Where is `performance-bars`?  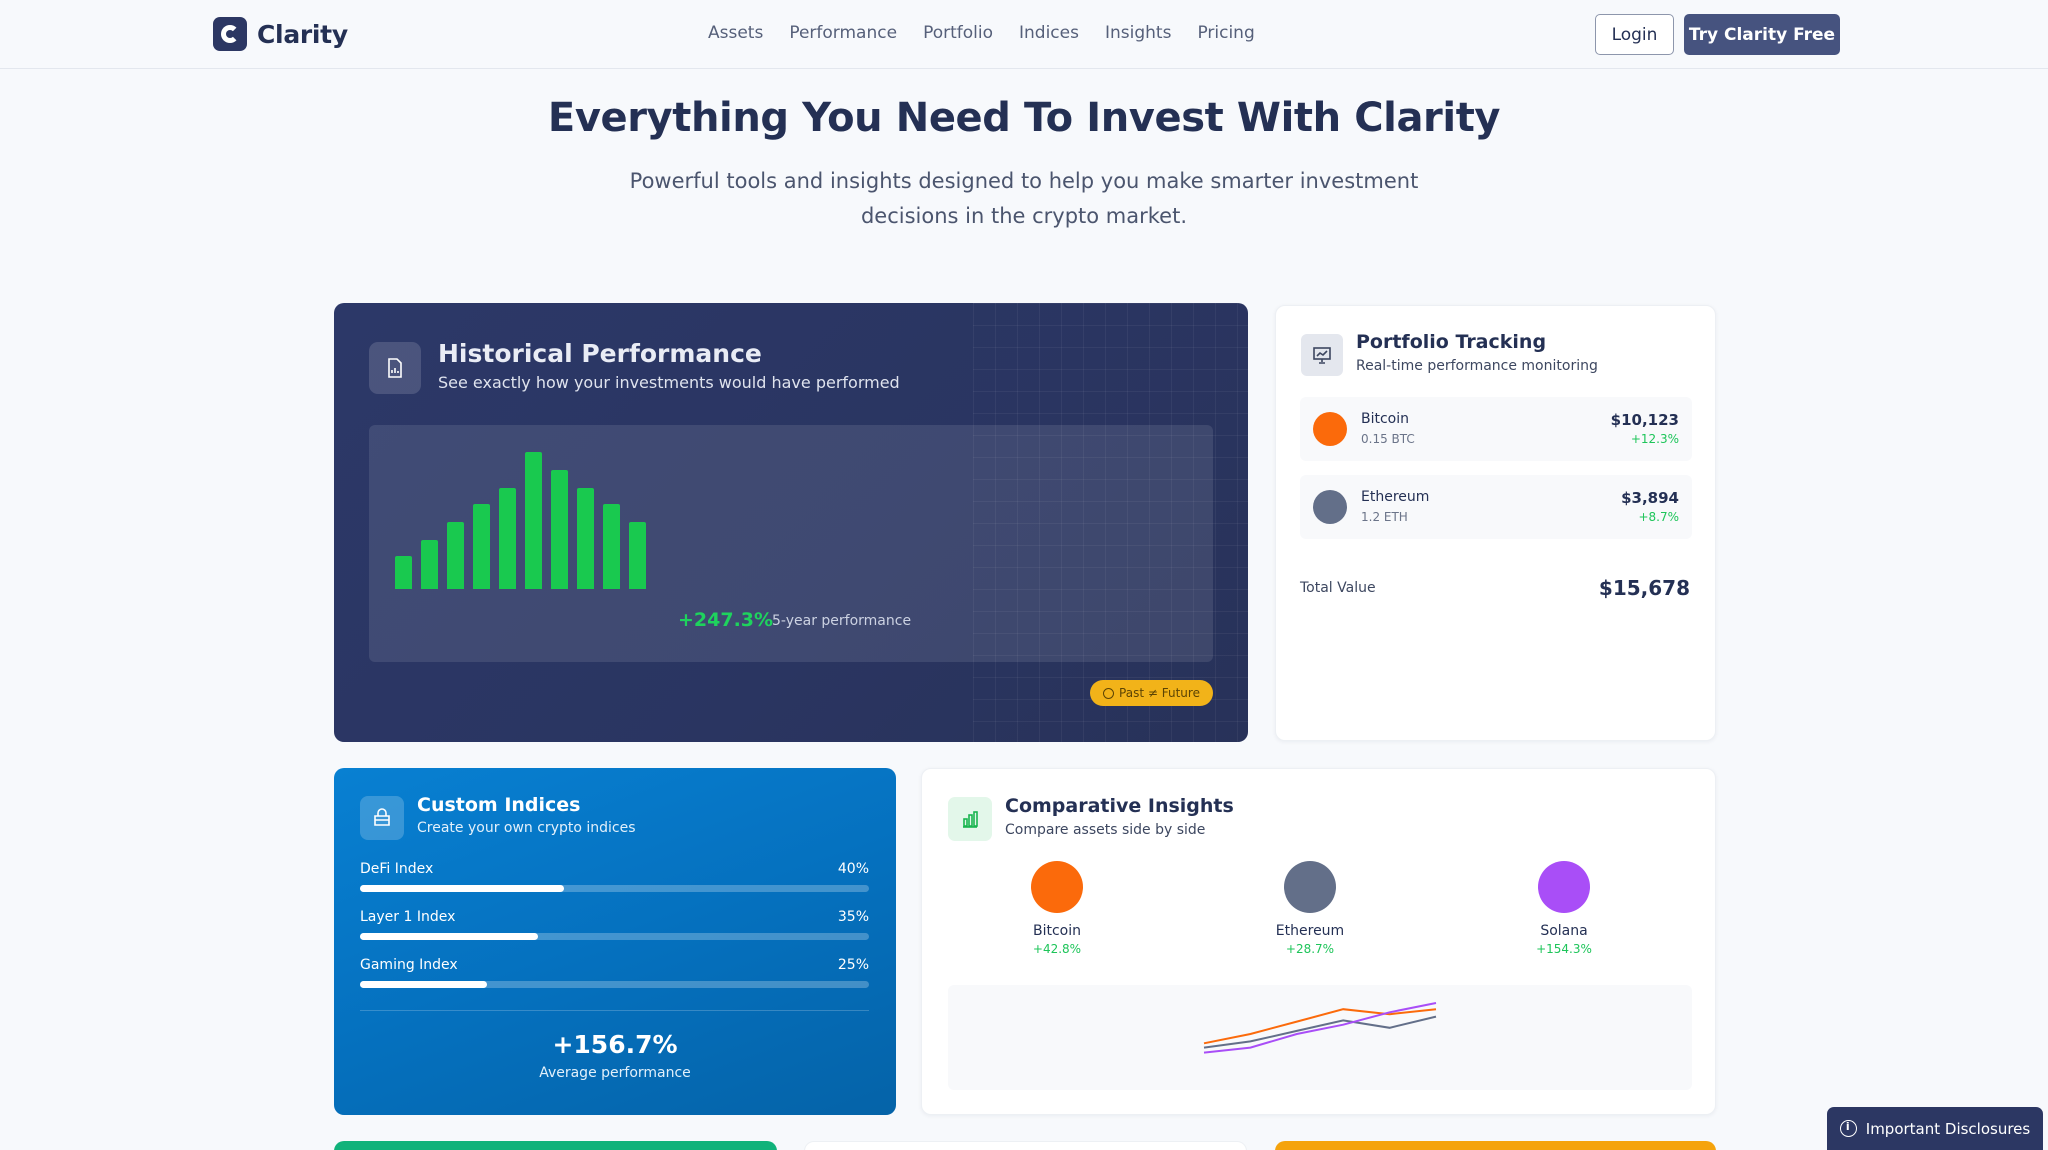
performance-bars is located at coordinates (525, 518).